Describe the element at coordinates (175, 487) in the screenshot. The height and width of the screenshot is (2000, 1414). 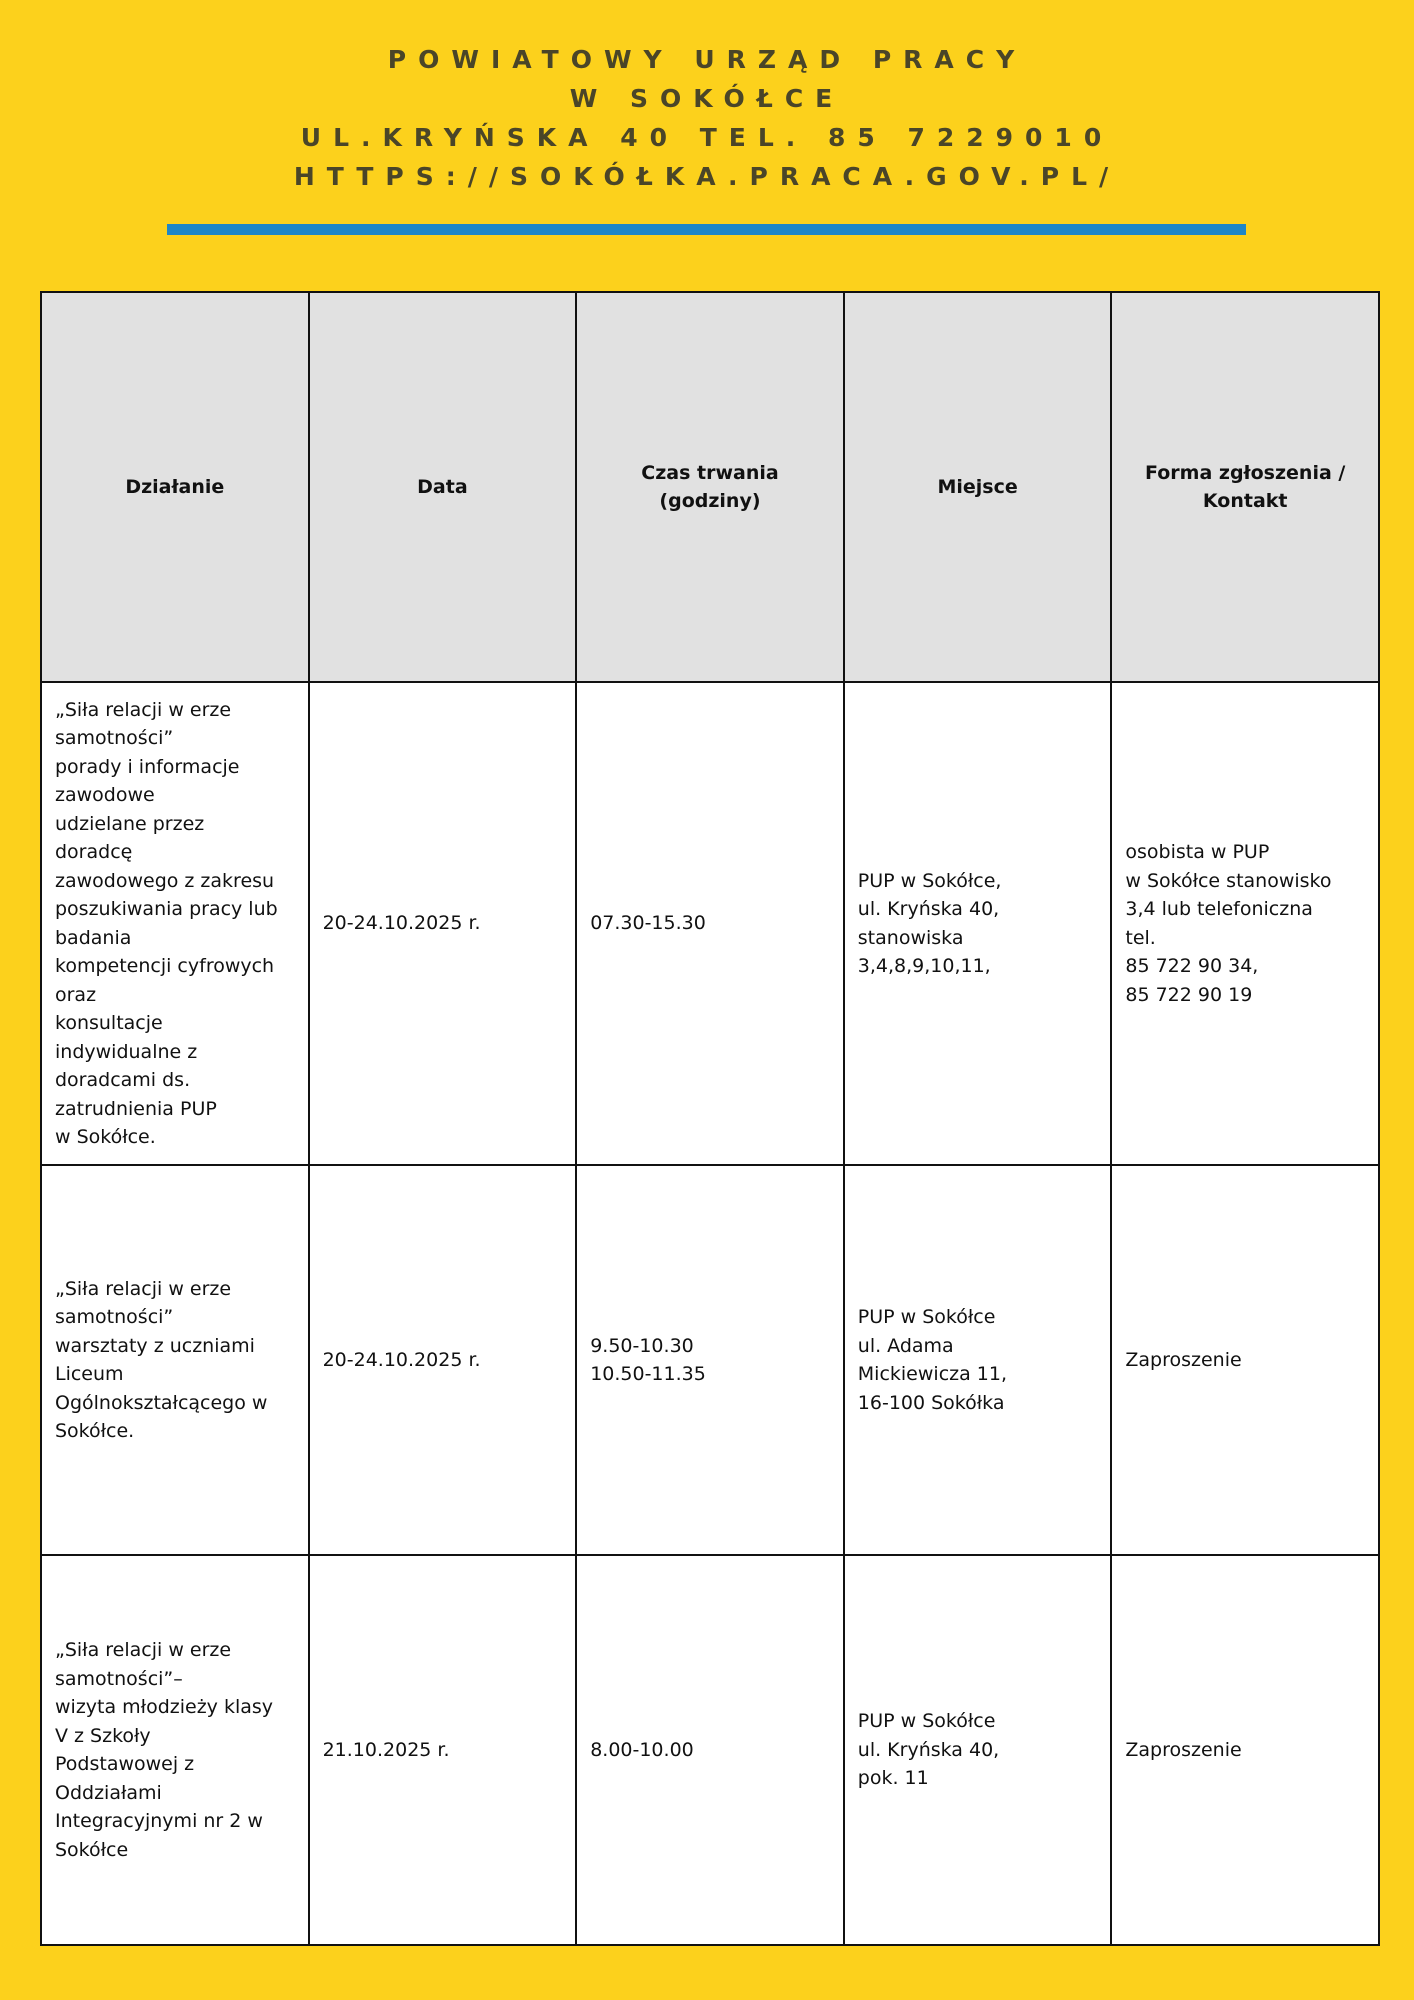
I see `column-header: Działanie` at that location.